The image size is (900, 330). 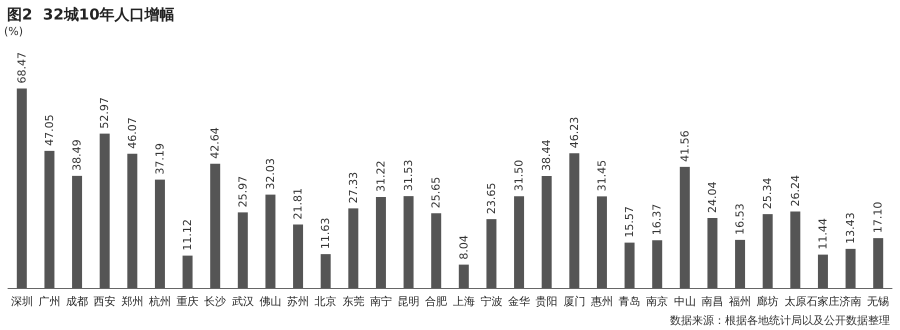 I want to click on x-tick-label: 上海, so click(x=463, y=301).